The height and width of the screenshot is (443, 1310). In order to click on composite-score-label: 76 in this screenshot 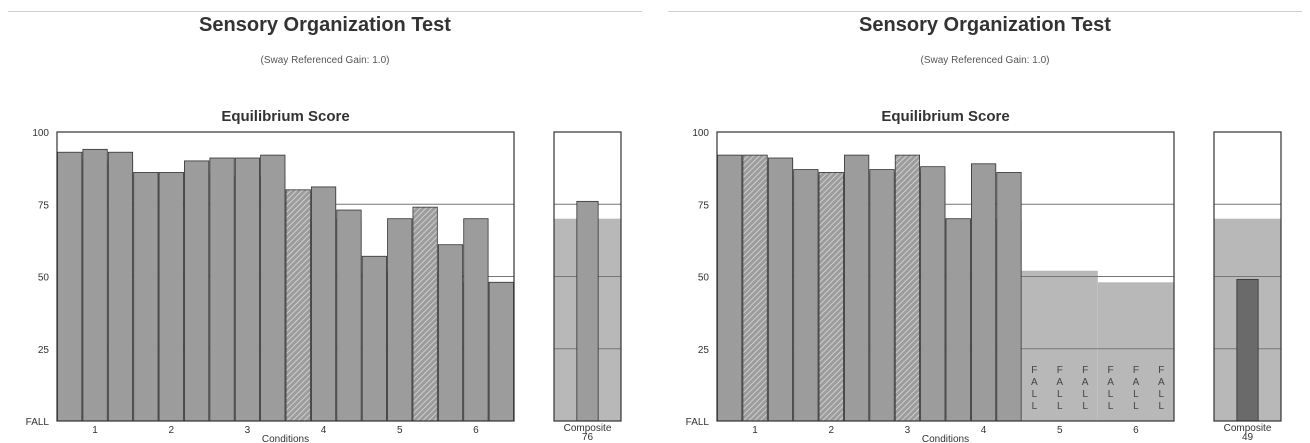, I will do `click(588, 437)`.